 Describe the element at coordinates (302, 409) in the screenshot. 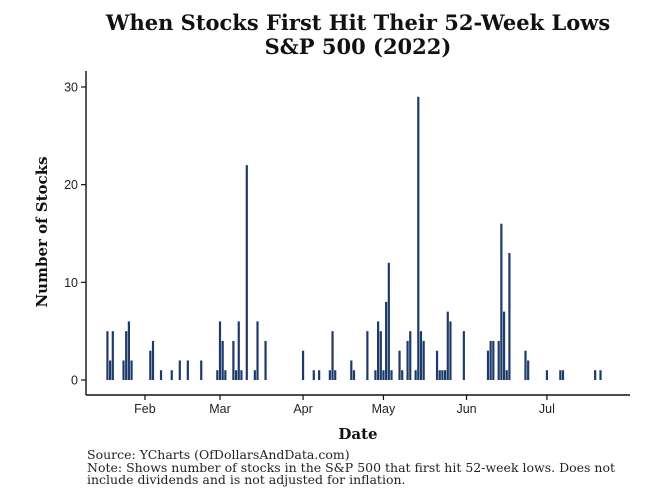

I see `x-tick-label: Apr` at that location.